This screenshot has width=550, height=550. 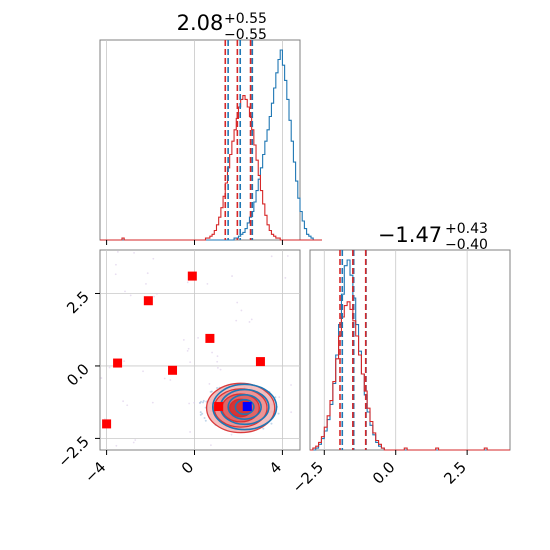 I want to click on marginal-y-frame, so click(x=410, y=350).